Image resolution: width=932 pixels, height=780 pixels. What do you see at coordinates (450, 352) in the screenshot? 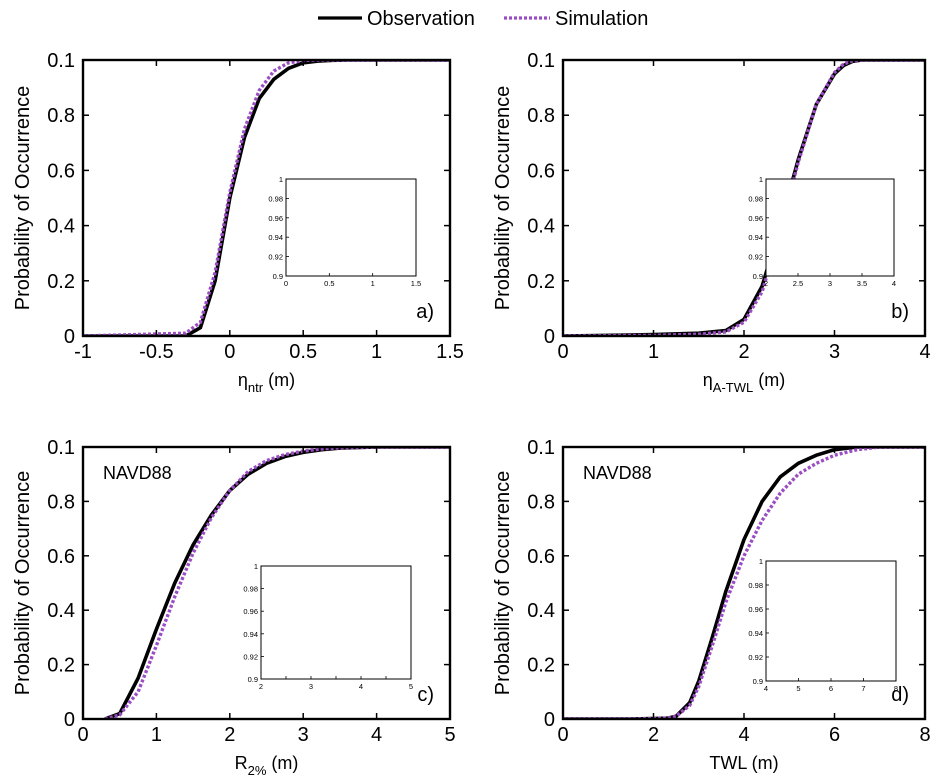
I see `x-tick-label: 1.5` at bounding box center [450, 352].